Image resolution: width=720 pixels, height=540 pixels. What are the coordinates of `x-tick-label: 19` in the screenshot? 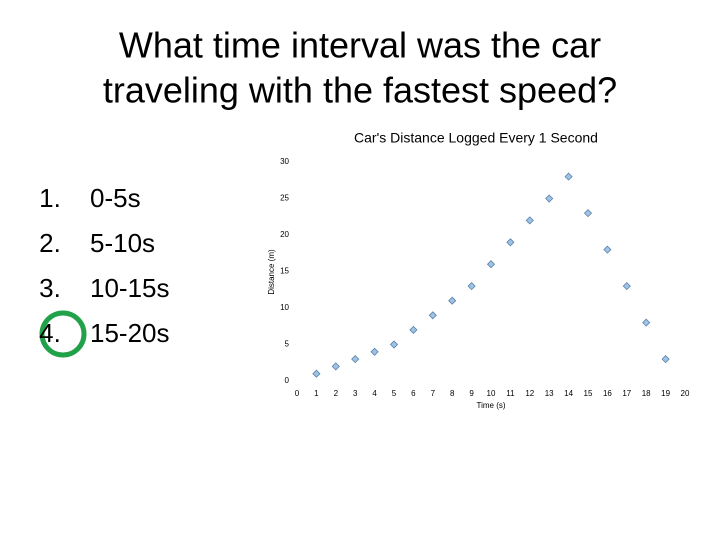 It's located at (665, 393).